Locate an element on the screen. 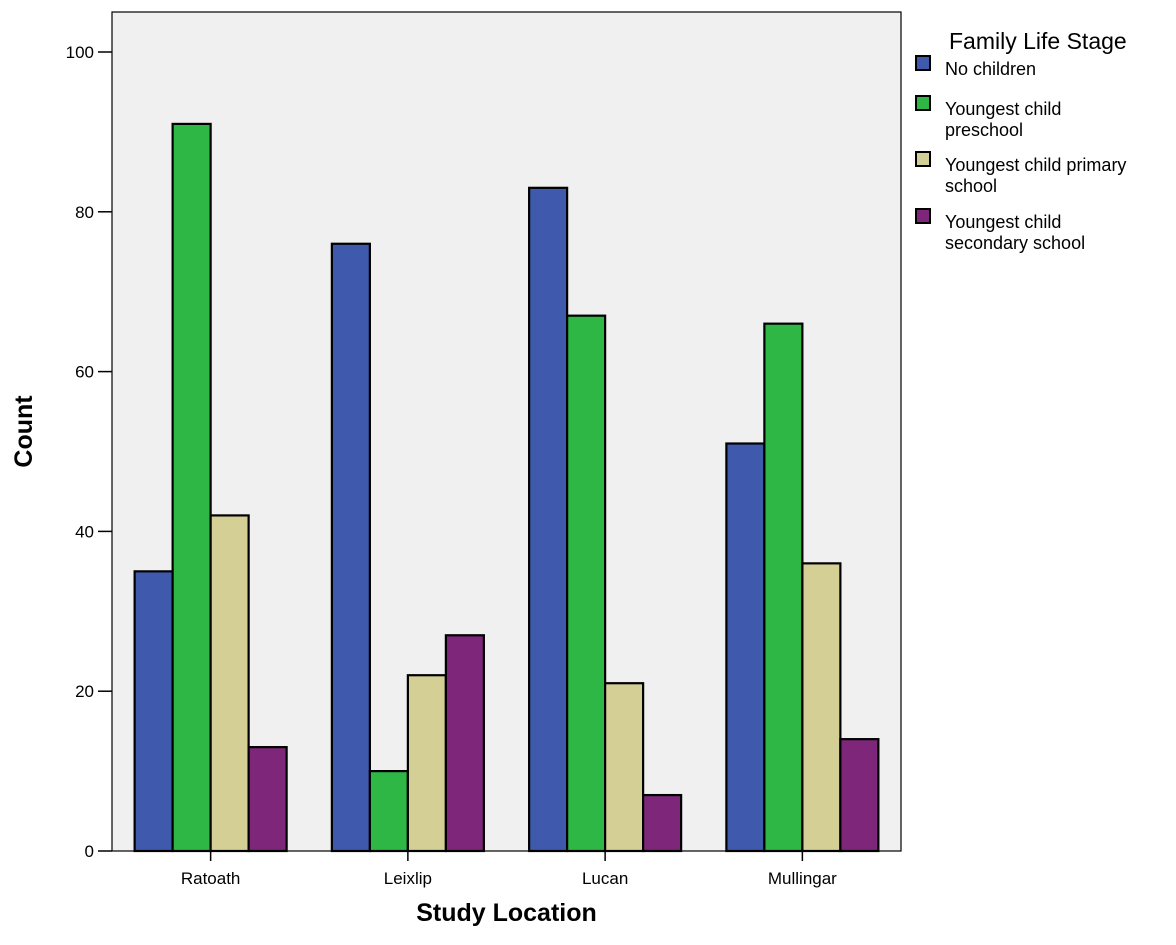 Image resolution: width=1176 pixels, height=945 pixels. y-tick-label: 100 is located at coordinates (80, 52).